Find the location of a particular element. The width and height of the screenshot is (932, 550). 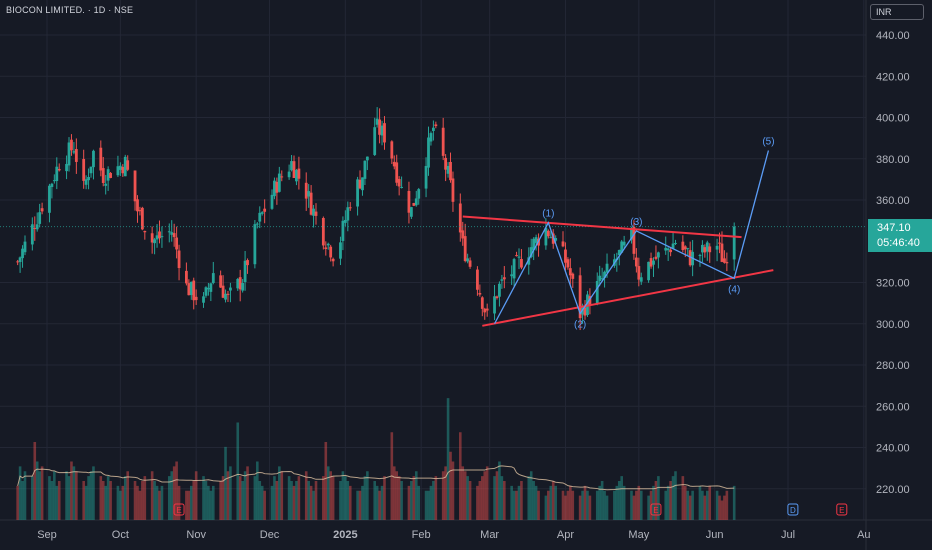

trendline is located at coordinates (628, 298).